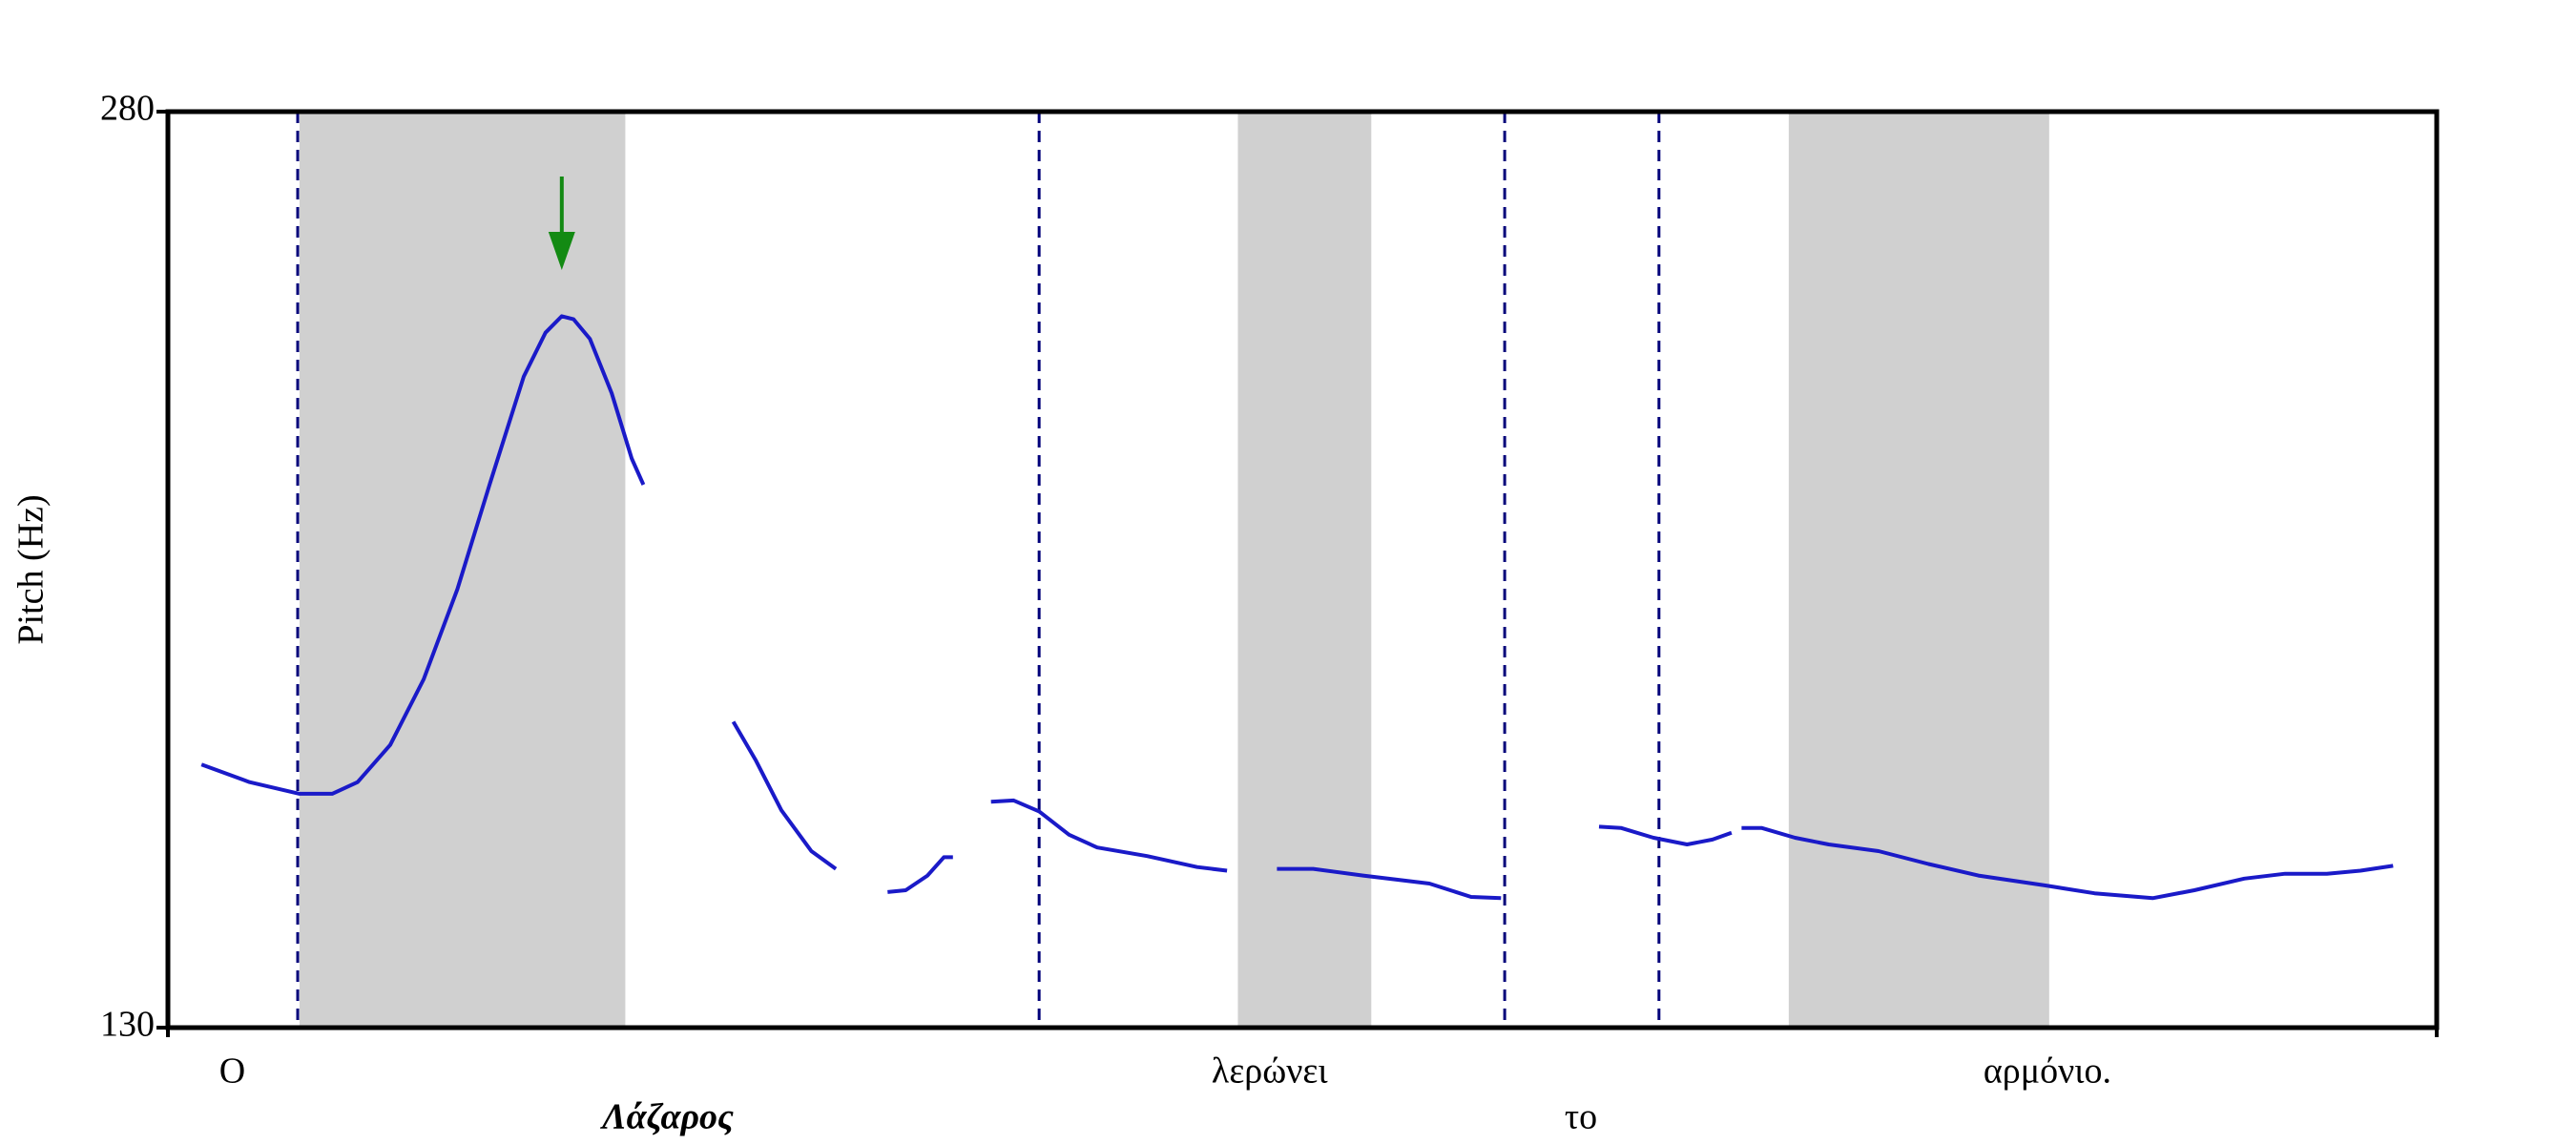 This screenshot has width=2576, height=1145. I want to click on y-tick-label: 130, so click(127, 1025).